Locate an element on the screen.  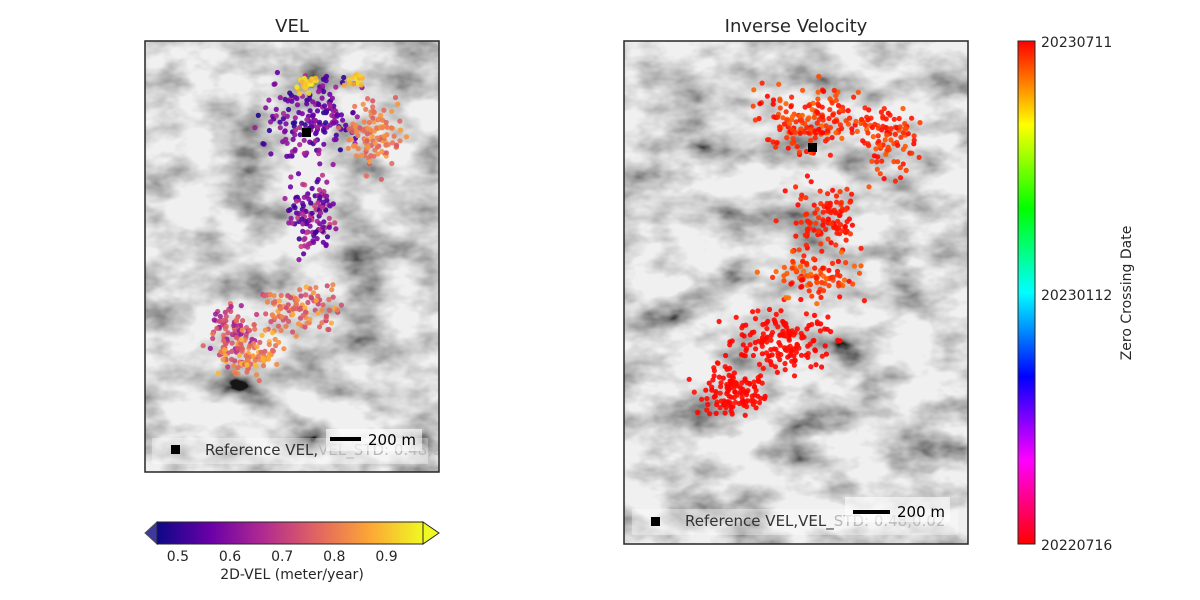
inverse-velocity-title: Inverse Velocity is located at coordinates (796, 26).